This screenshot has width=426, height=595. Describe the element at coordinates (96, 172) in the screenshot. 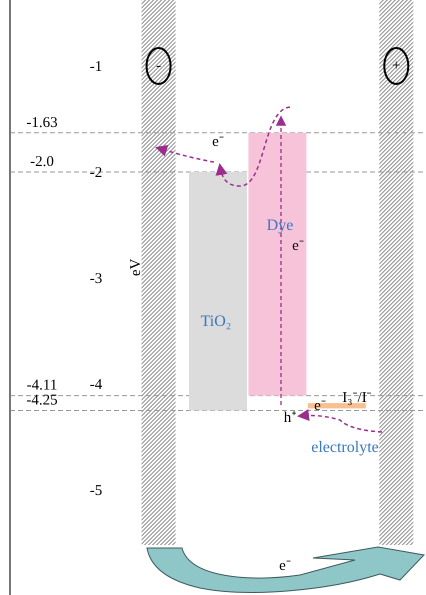

I see `y-tick-label: -2` at that location.